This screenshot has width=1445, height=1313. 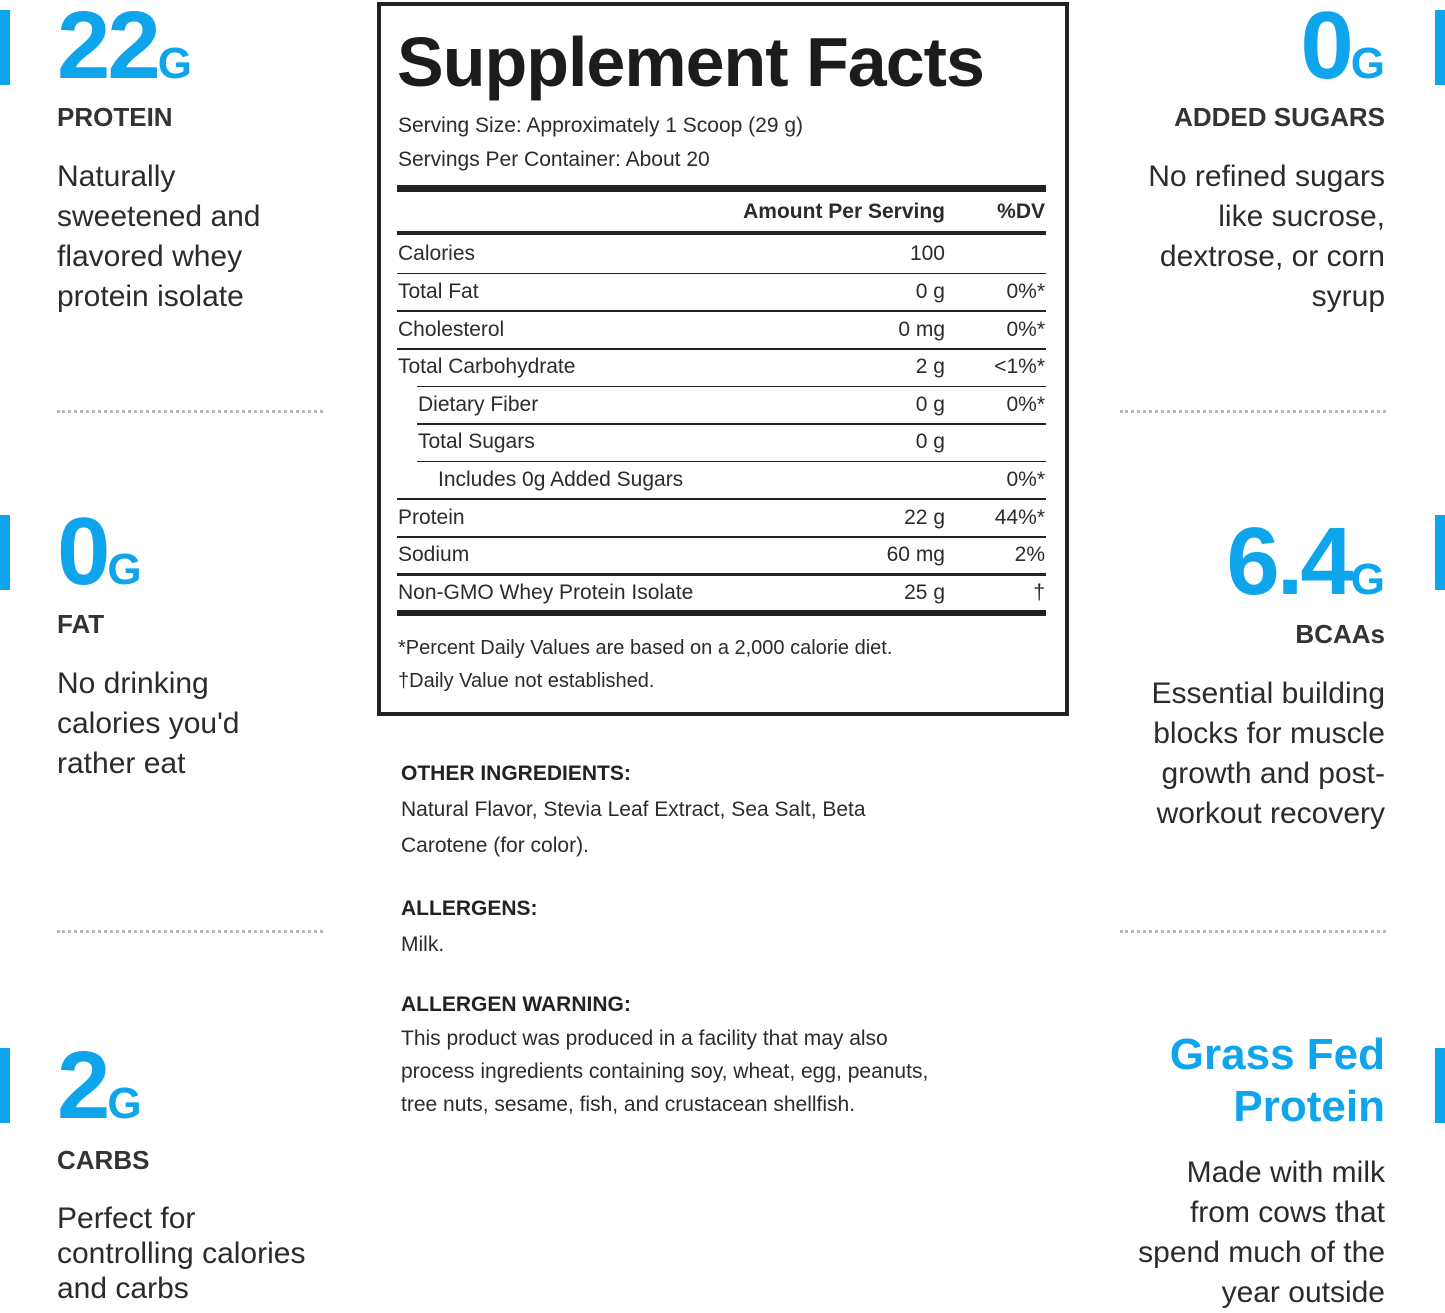 What do you see at coordinates (1277, 1055) in the screenshot?
I see `feature-title: Grass Fed` at bounding box center [1277, 1055].